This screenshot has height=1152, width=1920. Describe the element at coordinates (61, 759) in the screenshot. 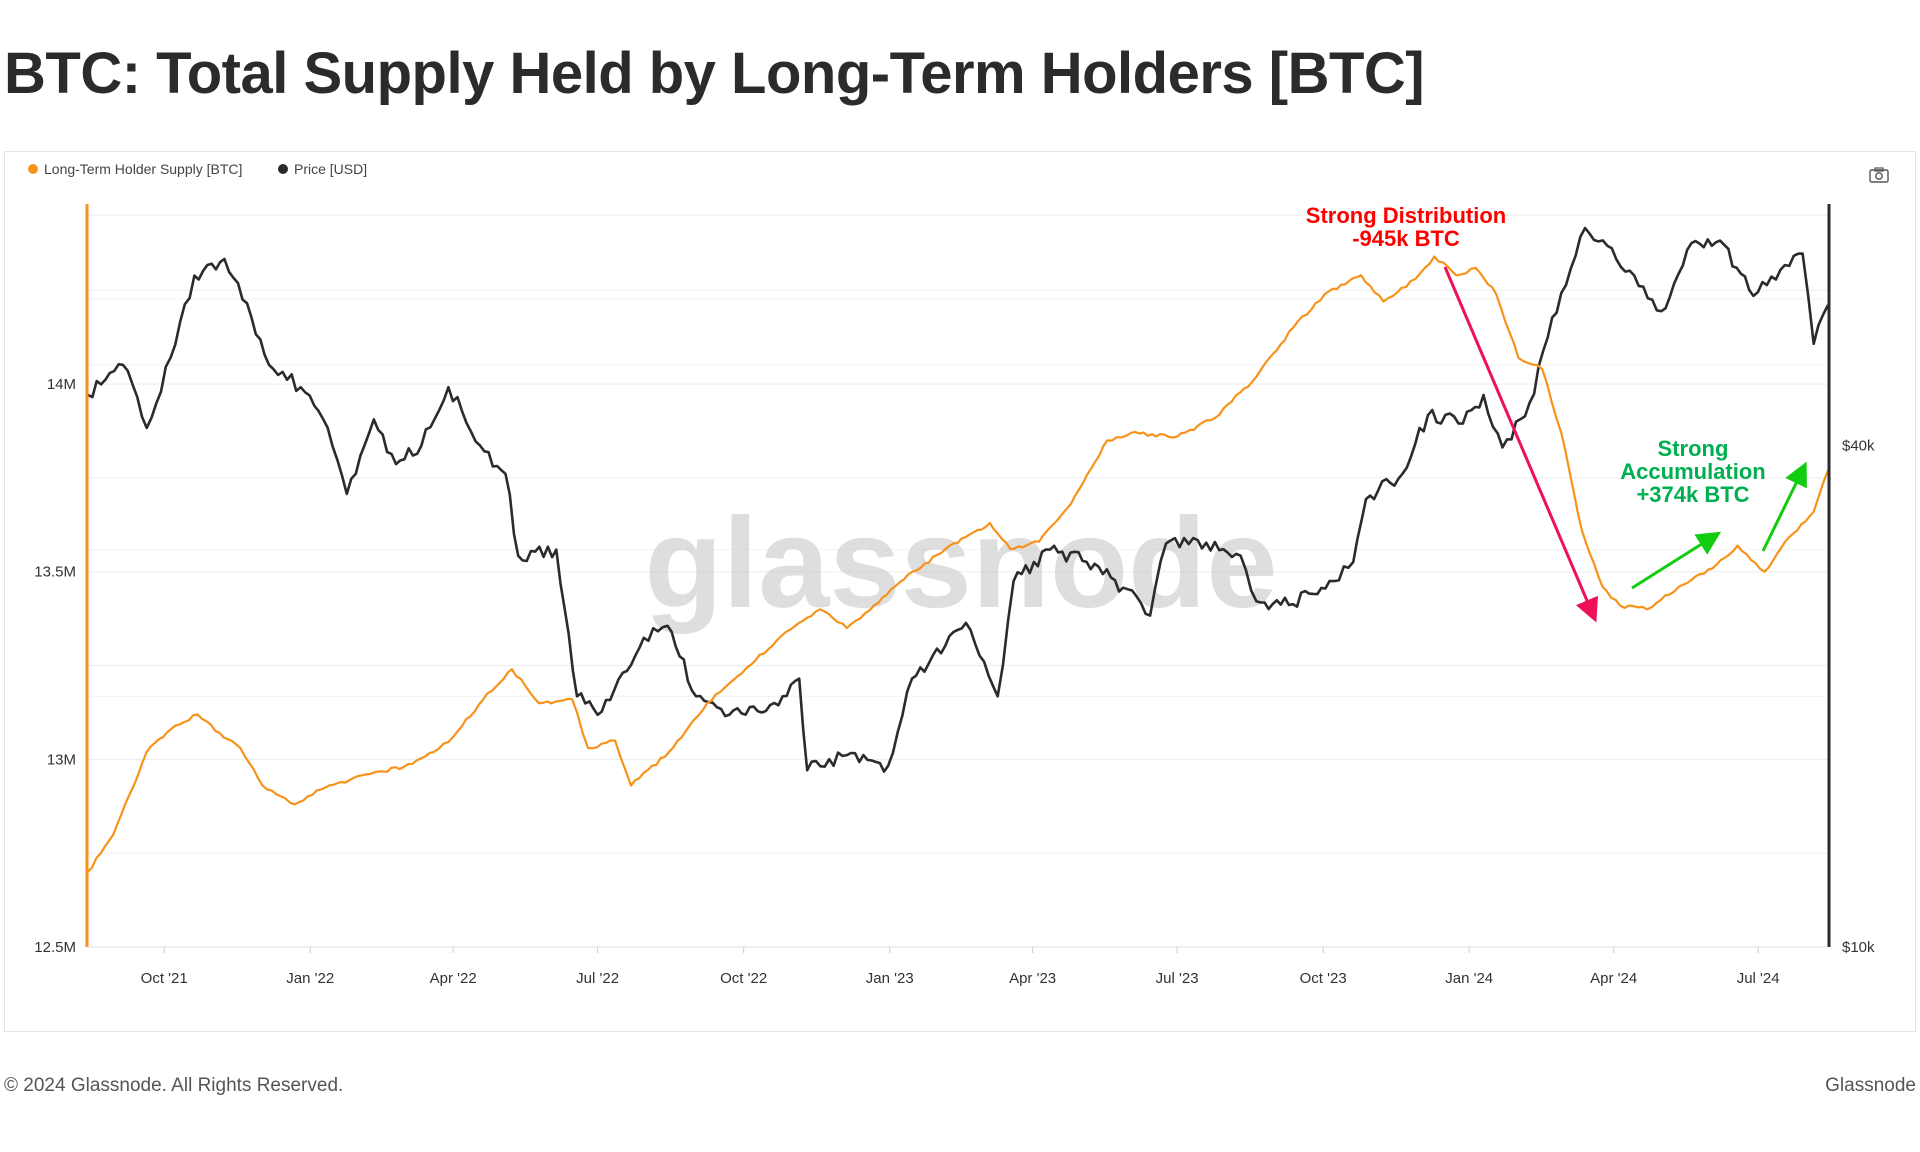

I see `y-left-tick-label: 13M` at that location.